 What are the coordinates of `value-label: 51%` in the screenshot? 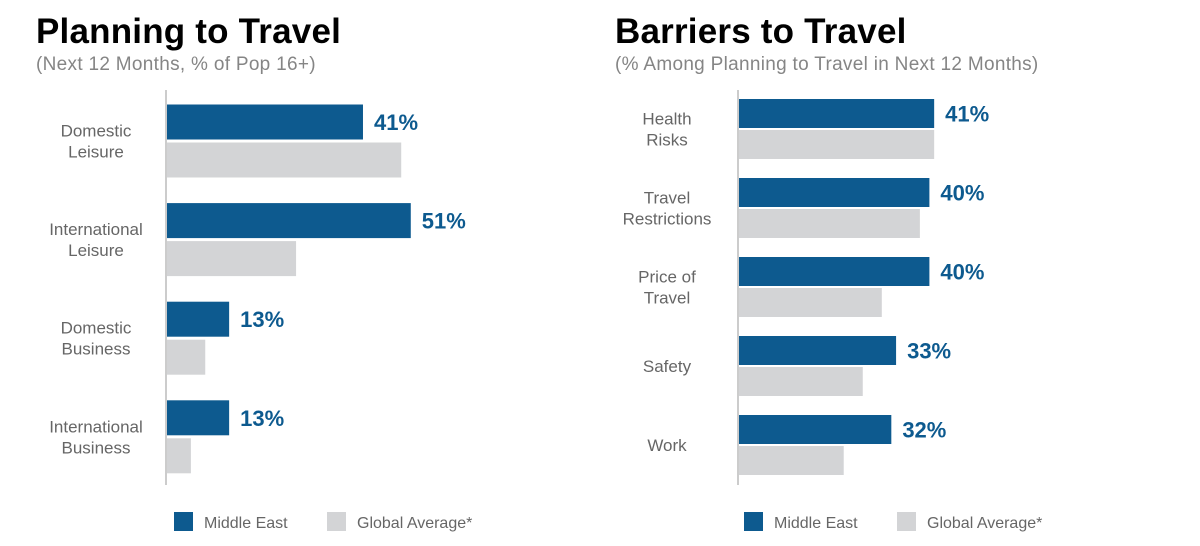 It's located at (444, 221).